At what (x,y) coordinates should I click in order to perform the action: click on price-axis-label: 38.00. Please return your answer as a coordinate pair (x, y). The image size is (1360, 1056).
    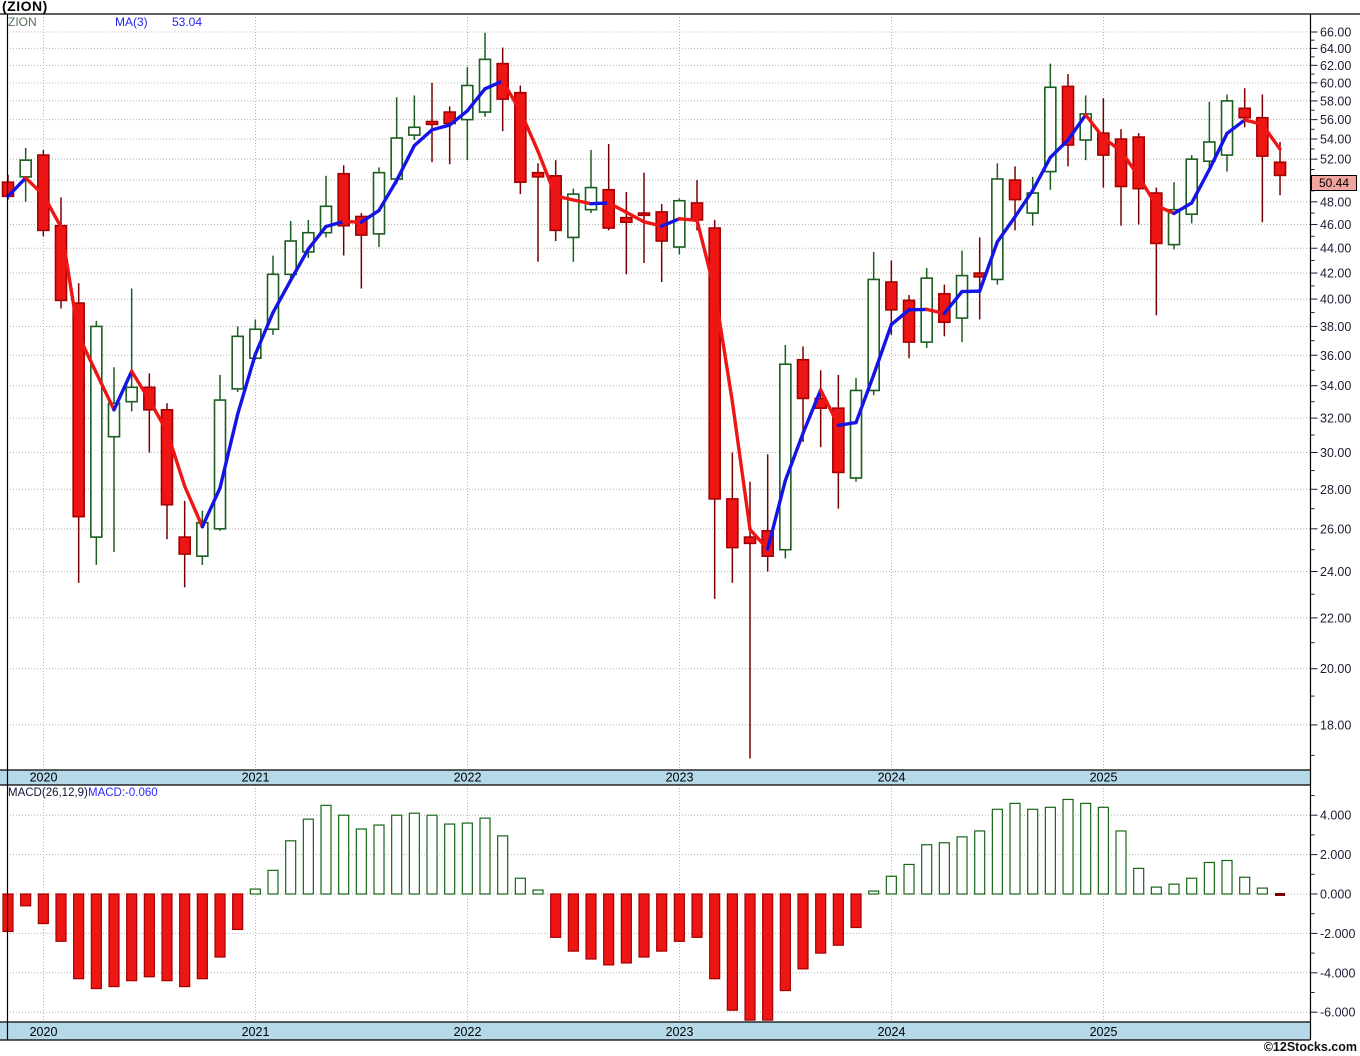
    Looking at the image, I should click on (1335, 327).